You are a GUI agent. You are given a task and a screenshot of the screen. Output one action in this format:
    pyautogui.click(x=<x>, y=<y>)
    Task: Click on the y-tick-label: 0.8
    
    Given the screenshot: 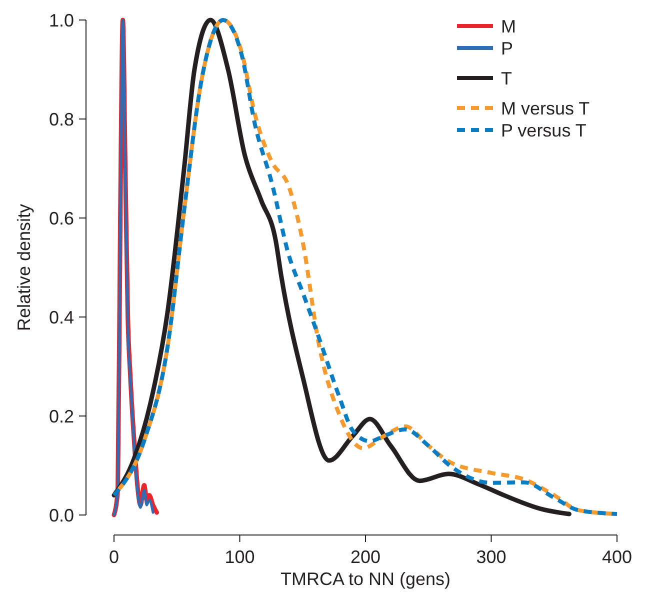 What is the action you would take?
    pyautogui.click(x=61, y=119)
    